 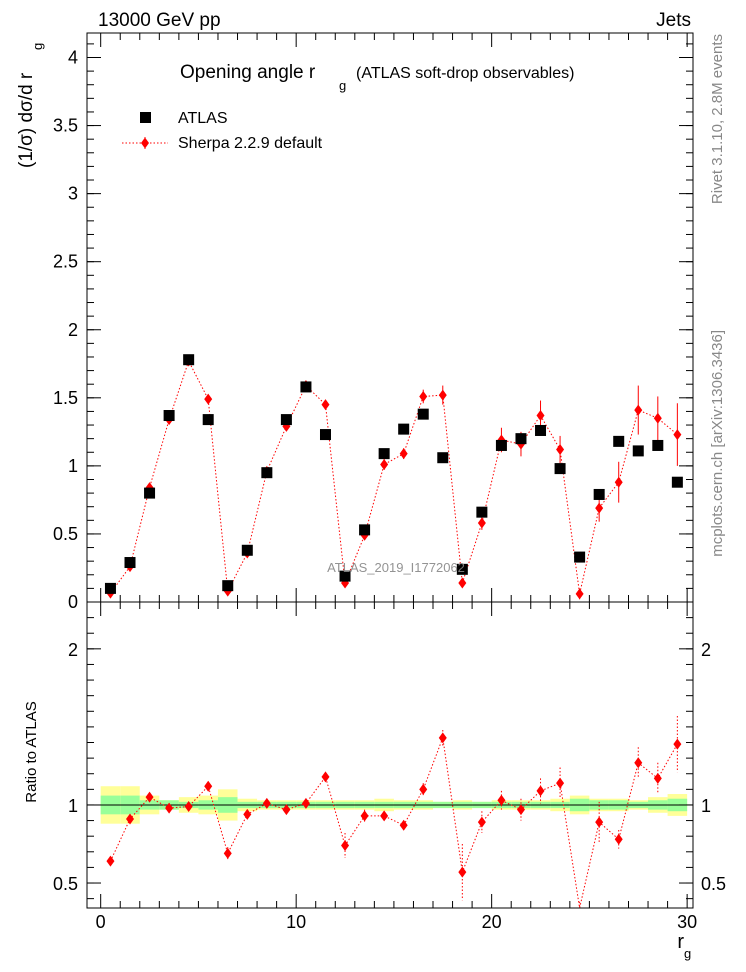 I want to click on ratio-xtick-label: 0, so click(x=101, y=922).